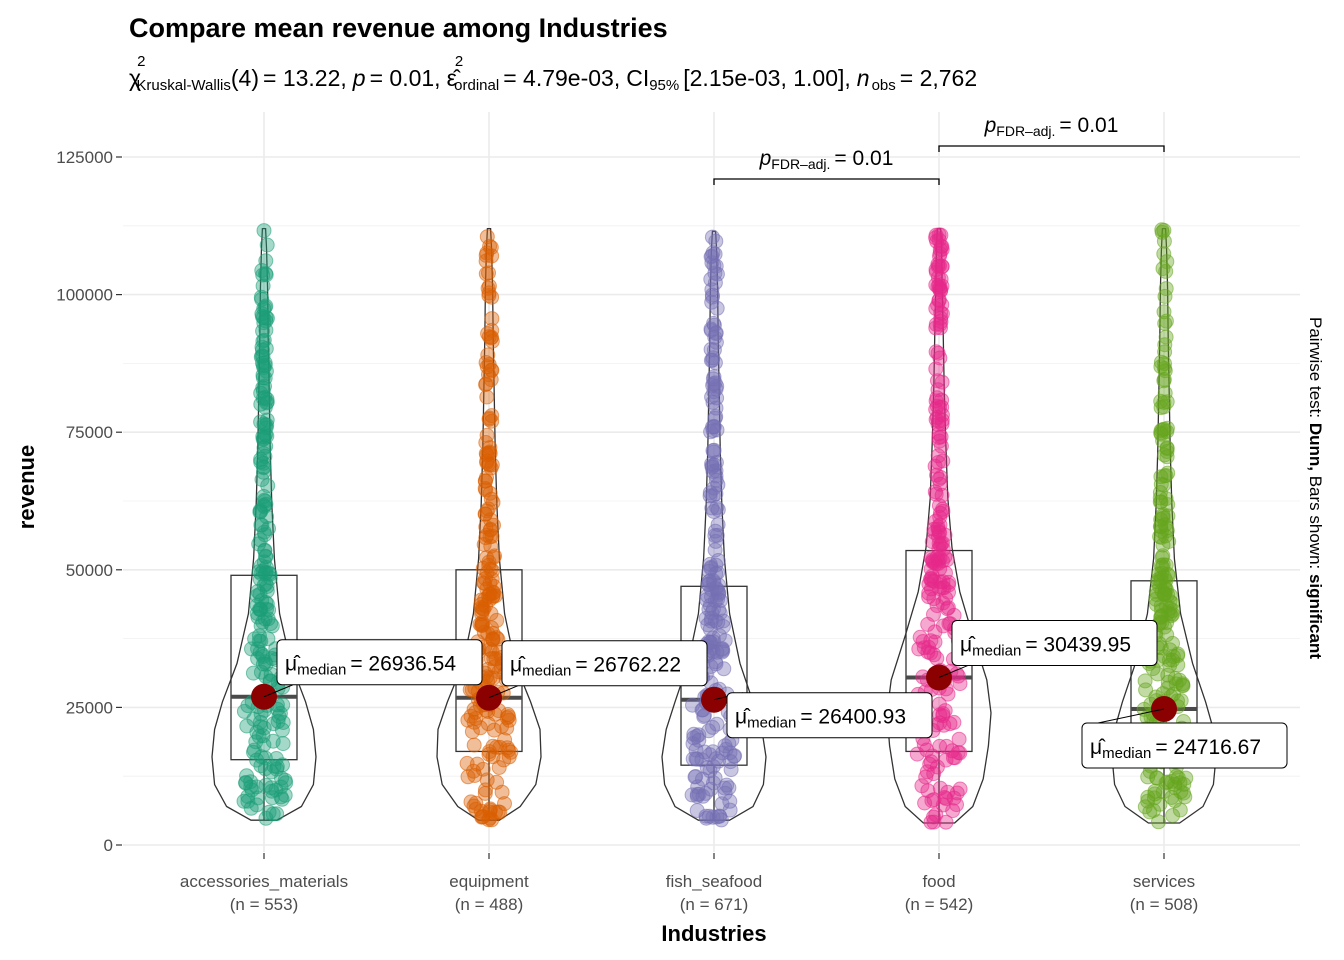  Describe the element at coordinates (264, 881) in the screenshot. I see `x-tick-label: accessories_materials` at that location.